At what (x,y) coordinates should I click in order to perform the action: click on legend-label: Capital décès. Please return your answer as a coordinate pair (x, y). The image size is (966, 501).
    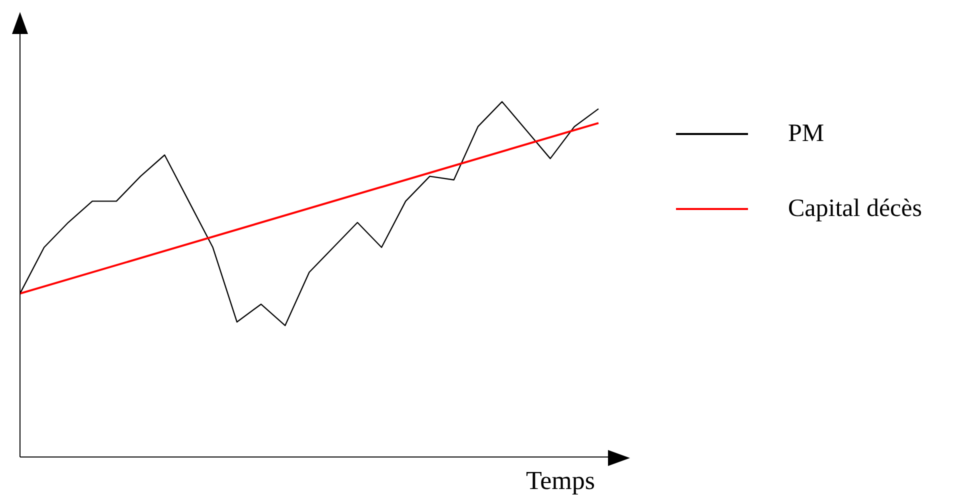
    Looking at the image, I should click on (855, 208).